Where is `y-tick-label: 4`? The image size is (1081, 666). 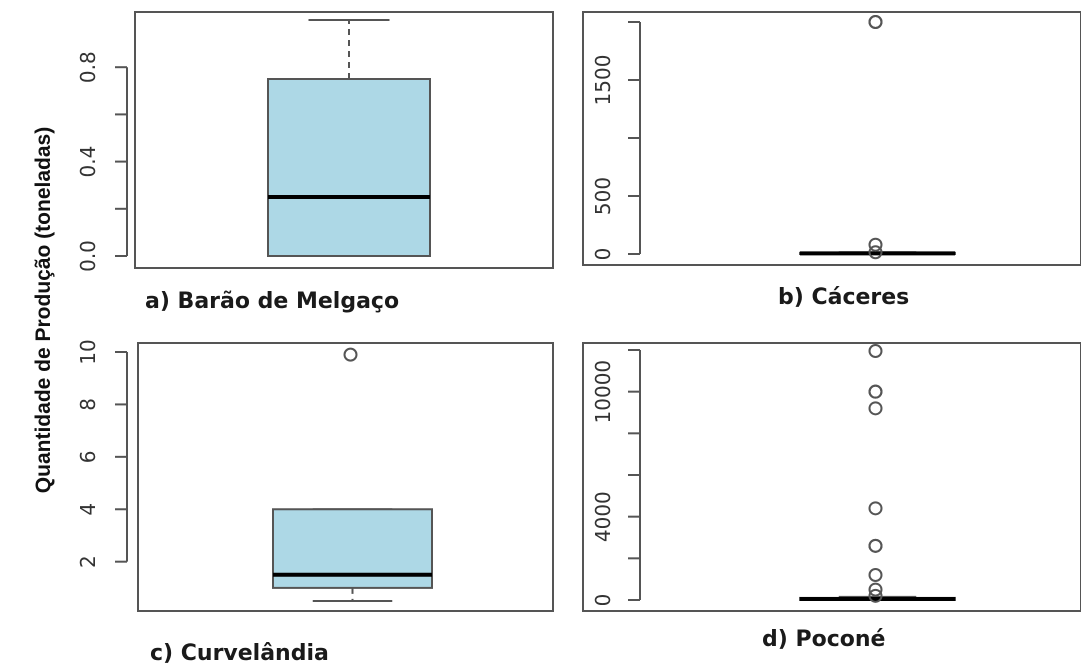 y-tick-label: 4 is located at coordinates (88, 509).